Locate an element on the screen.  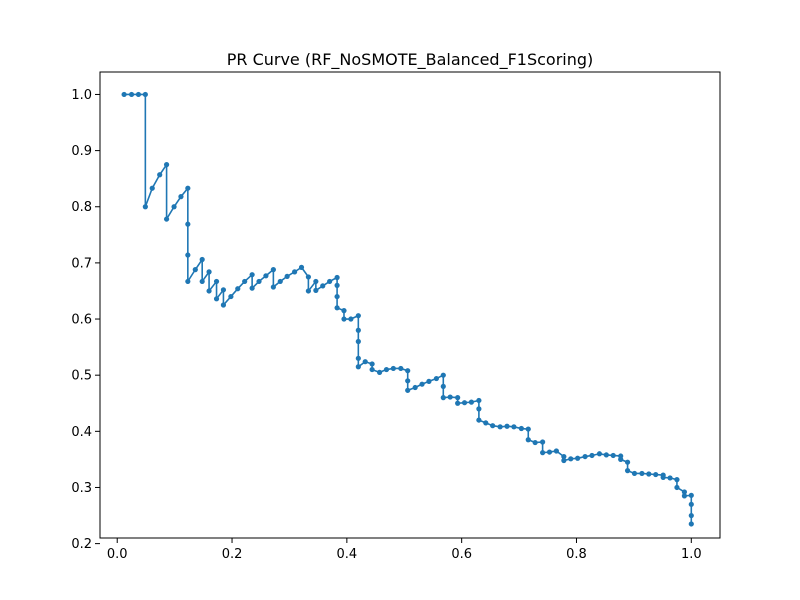
y-tick-label: 0.5 is located at coordinates (81, 376).